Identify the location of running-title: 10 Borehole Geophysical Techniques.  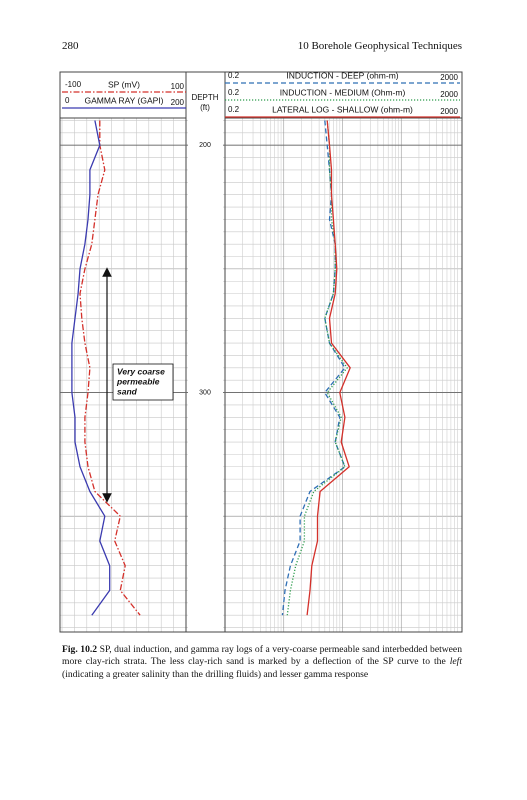
(379, 46).